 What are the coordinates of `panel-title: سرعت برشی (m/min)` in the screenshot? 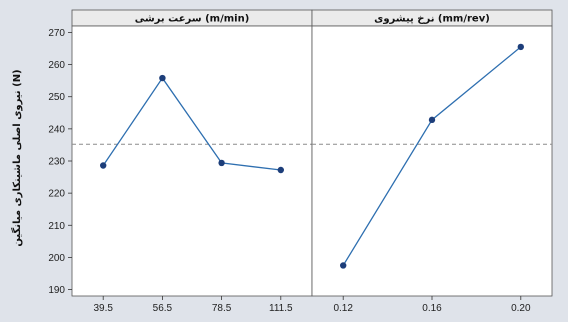 It's located at (192, 19).